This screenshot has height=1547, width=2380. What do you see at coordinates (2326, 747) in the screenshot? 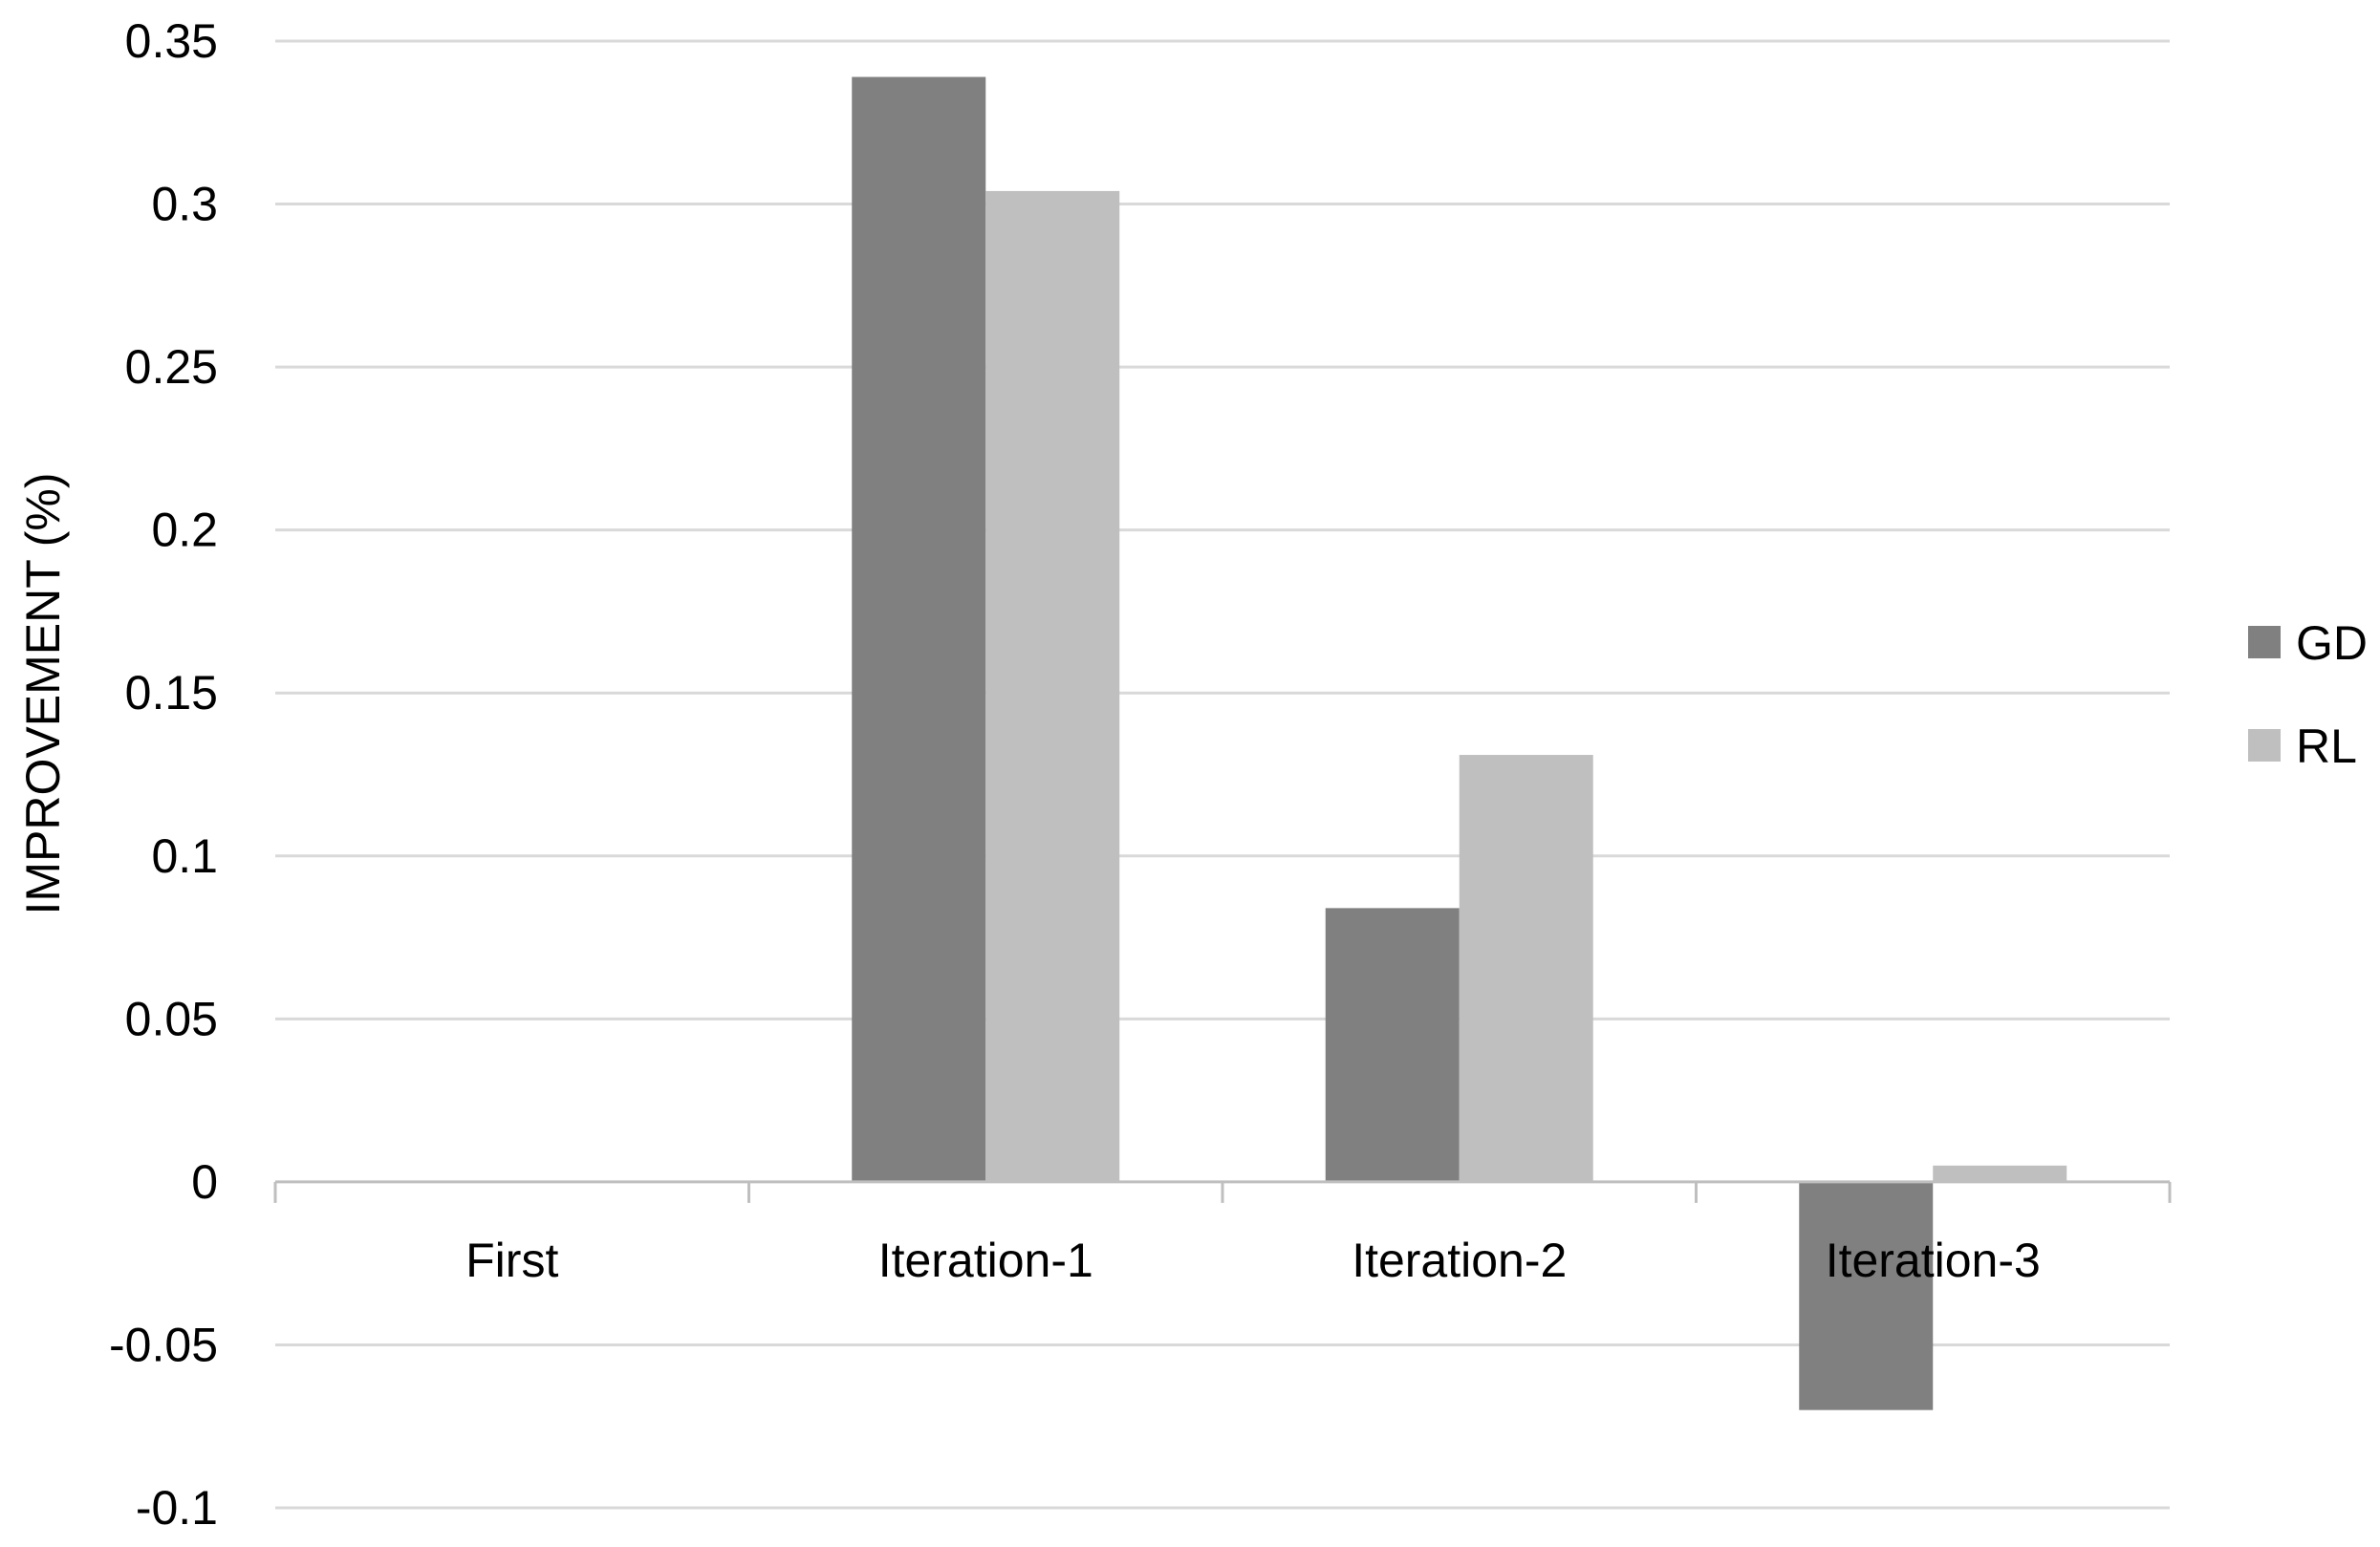
I see `legend-label-rl: RL` at bounding box center [2326, 747].